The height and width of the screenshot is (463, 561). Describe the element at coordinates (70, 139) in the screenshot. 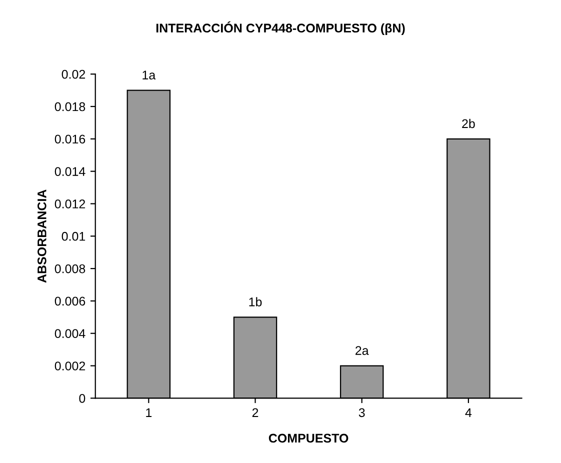

I see `y-tick-label: 0.016` at that location.